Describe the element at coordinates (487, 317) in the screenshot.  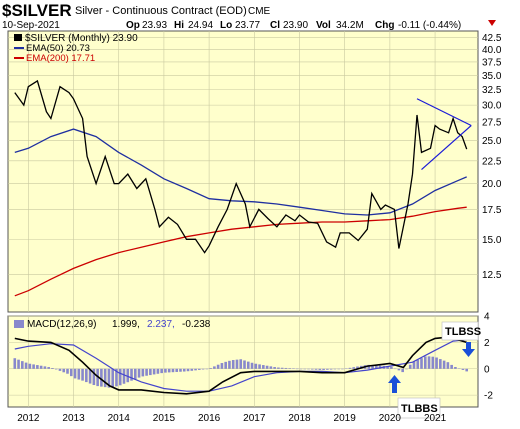
I see `macd-y-tick-label: 4` at that location.